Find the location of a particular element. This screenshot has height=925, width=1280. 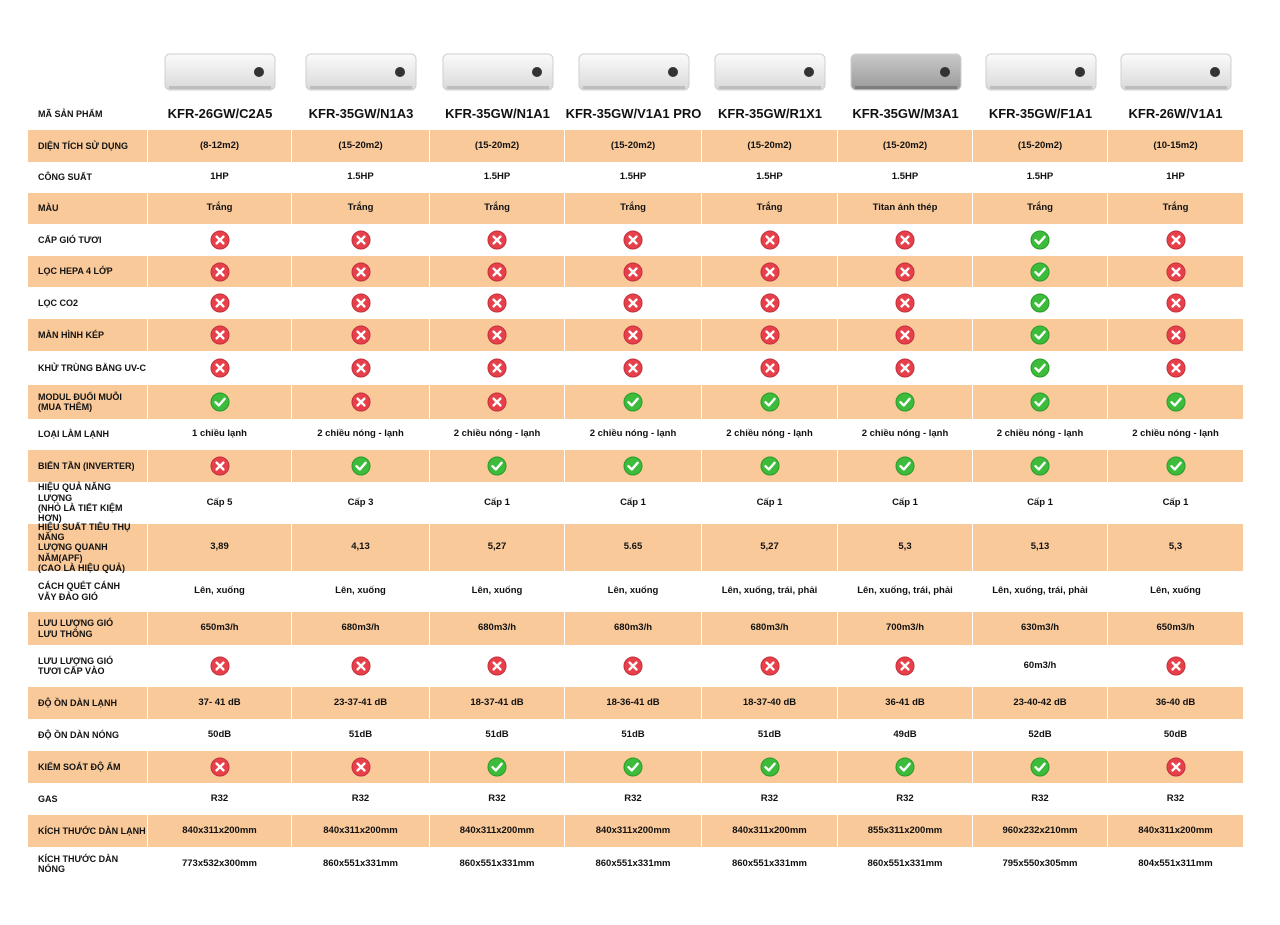

row-label: BIẾN TẦN (INVERTER) is located at coordinates (87, 466).